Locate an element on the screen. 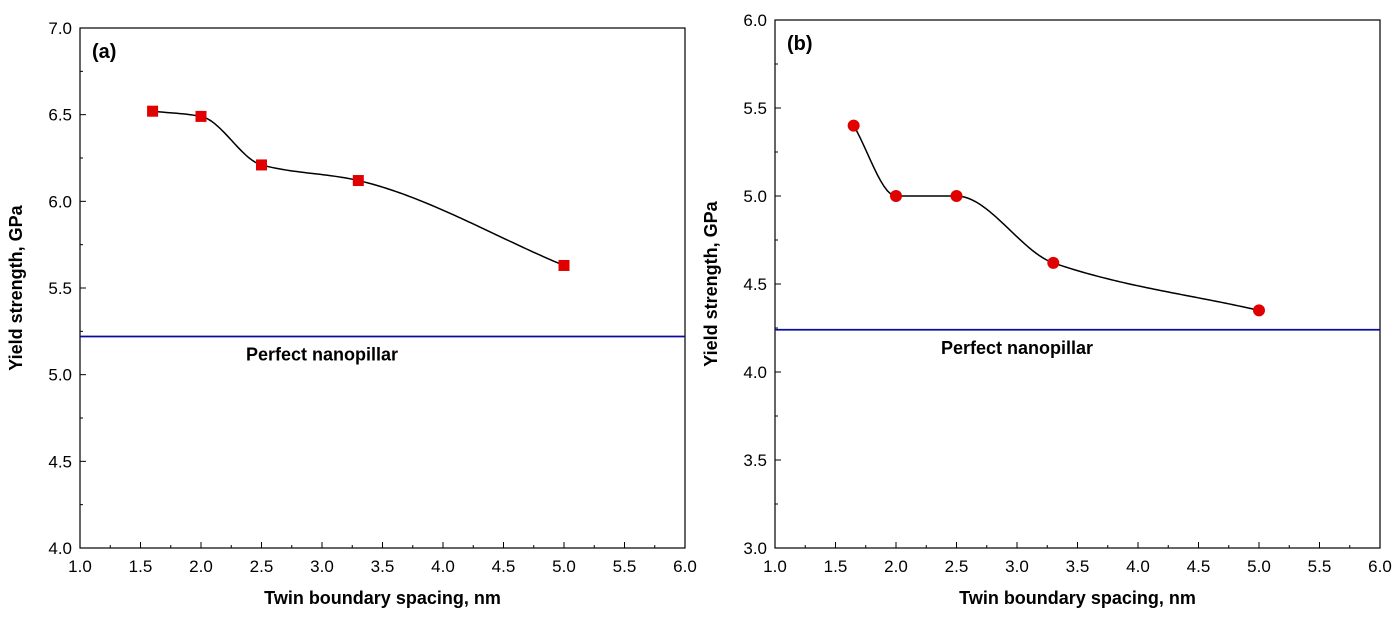 The width and height of the screenshot is (1400, 620). y-tick-label: 3.0 is located at coordinates (755, 548).